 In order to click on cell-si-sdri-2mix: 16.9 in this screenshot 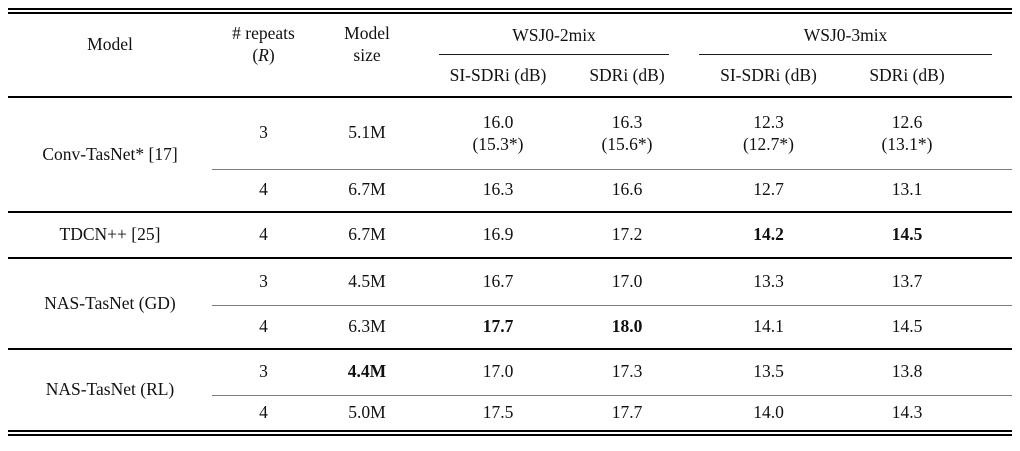, I will do `click(498, 235)`.